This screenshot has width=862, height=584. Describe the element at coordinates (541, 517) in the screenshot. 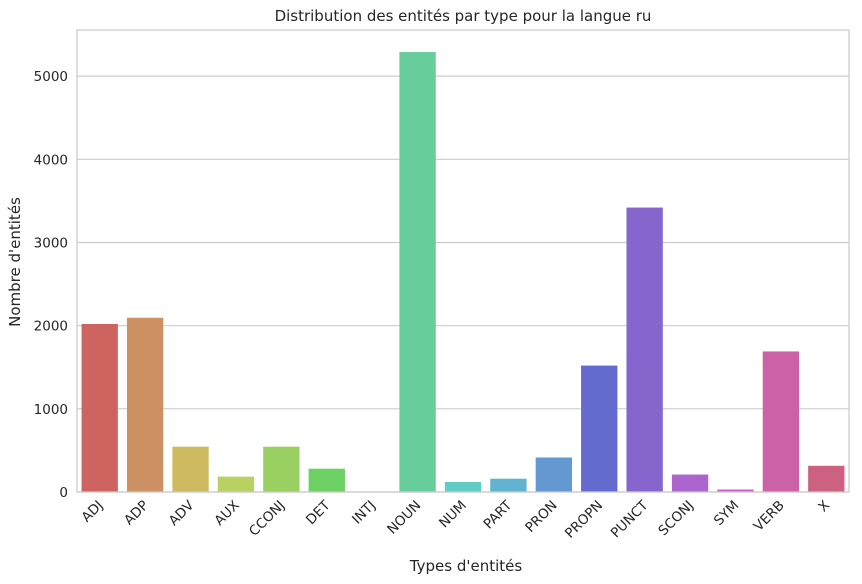

I see `x-tick-label: PRON` at that location.